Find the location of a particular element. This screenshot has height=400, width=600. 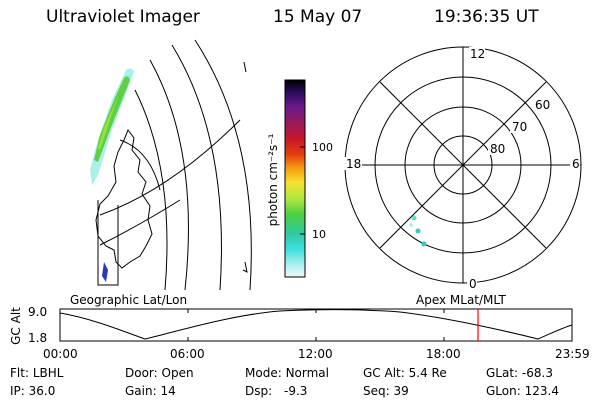

status-dsp-value: -9.3 is located at coordinates (295, 391).